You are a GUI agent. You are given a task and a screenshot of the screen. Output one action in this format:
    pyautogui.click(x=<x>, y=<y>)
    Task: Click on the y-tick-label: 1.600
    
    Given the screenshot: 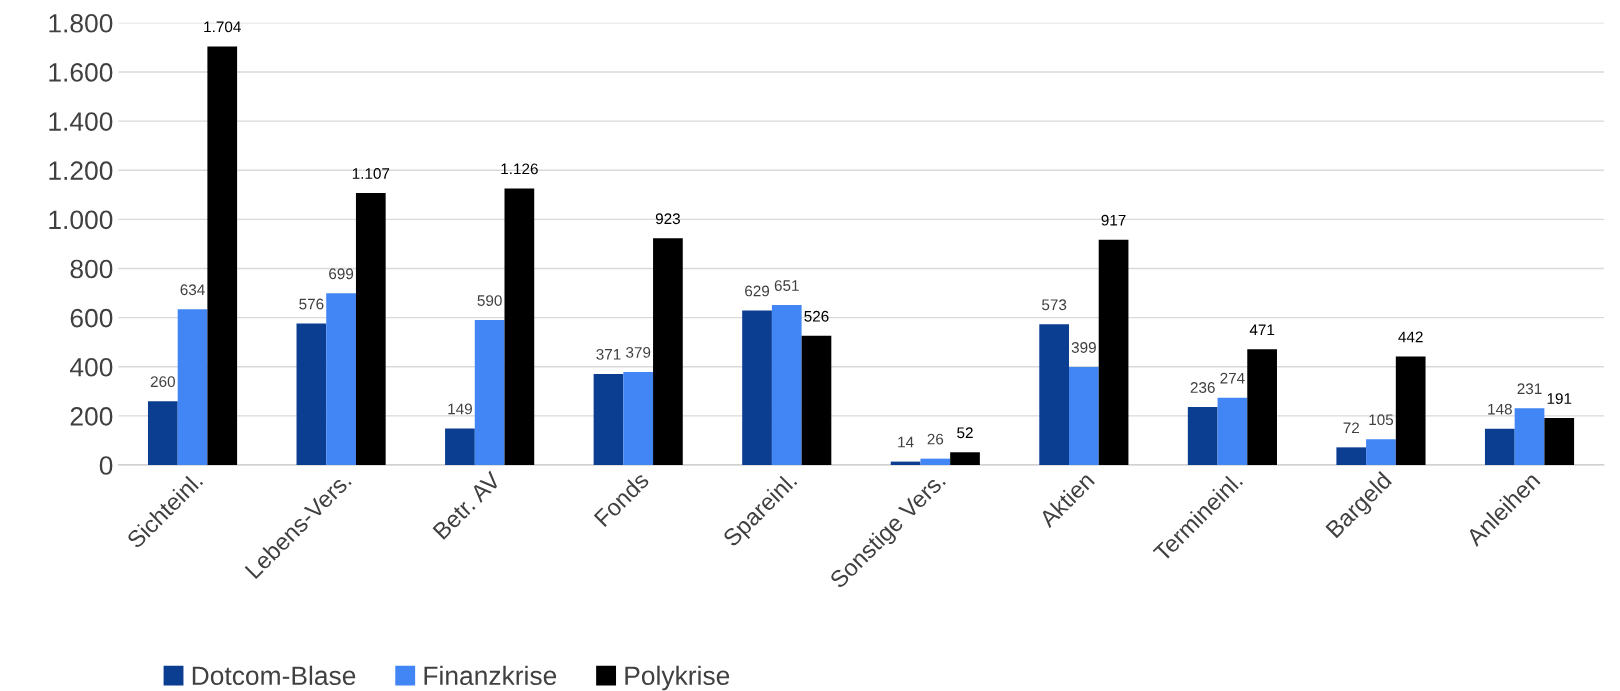 What is the action you would take?
    pyautogui.click(x=81, y=72)
    